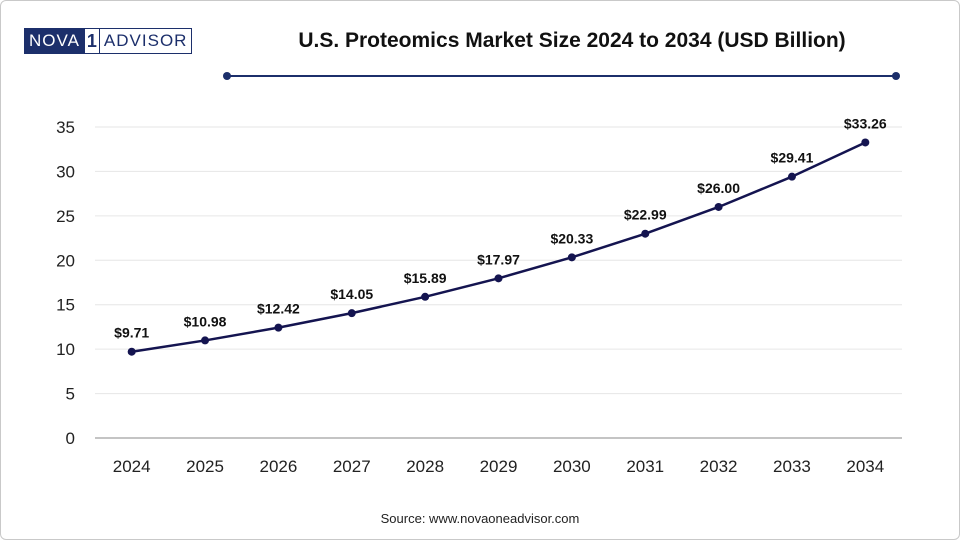  Describe the element at coordinates (572, 466) in the screenshot. I see `x-tick-label: 2030` at that location.